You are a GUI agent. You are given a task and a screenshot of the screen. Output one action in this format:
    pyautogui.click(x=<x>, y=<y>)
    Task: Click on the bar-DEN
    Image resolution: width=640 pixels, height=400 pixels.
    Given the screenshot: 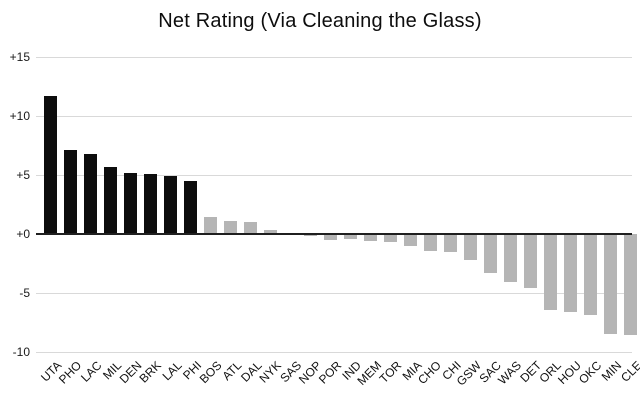 What is the action you would take?
    pyautogui.click(x=130, y=203)
    